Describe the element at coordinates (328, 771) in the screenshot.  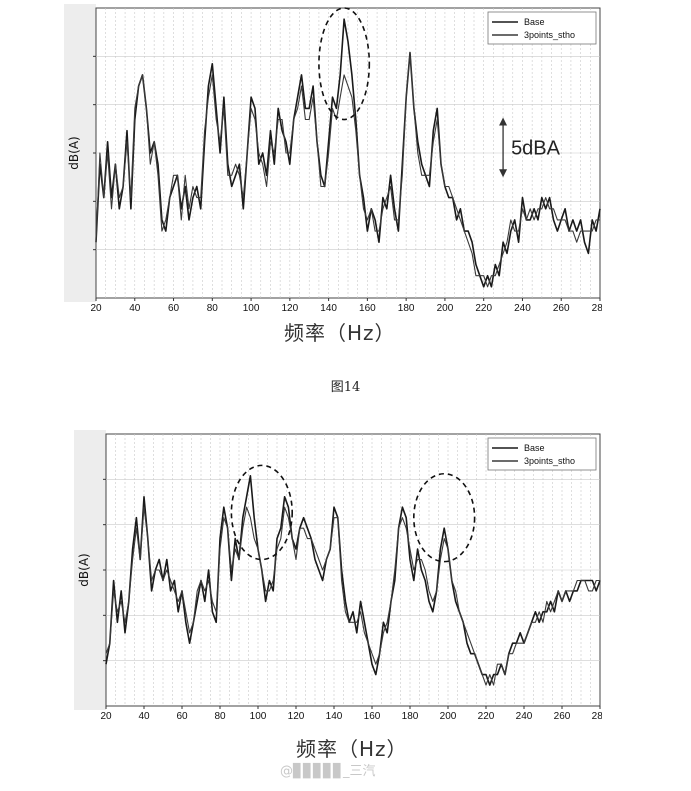
I see `watermark: @▊▊▊▊▊_三汽` at that location.